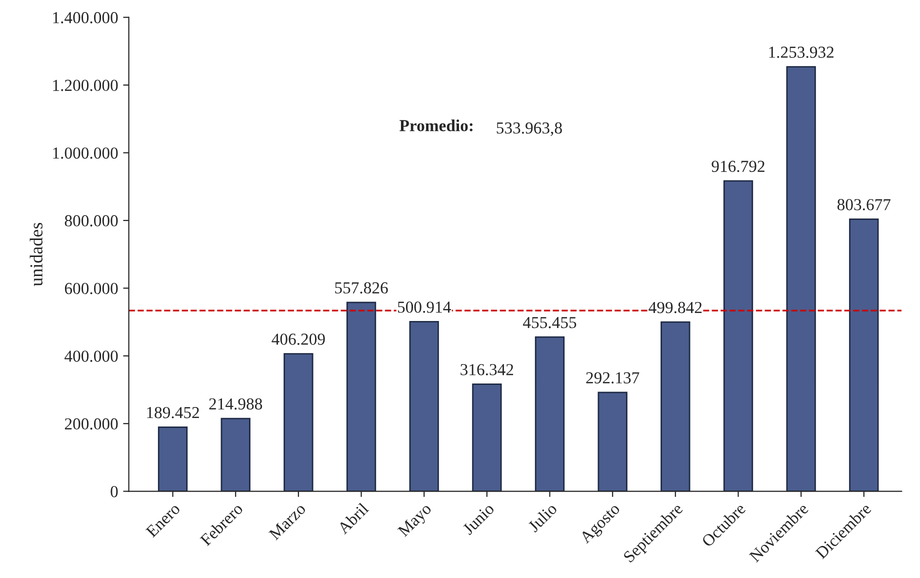 The height and width of the screenshot is (578, 920). Describe the element at coordinates (36, 254) in the screenshot. I see `y-axis-title: unidades` at that location.